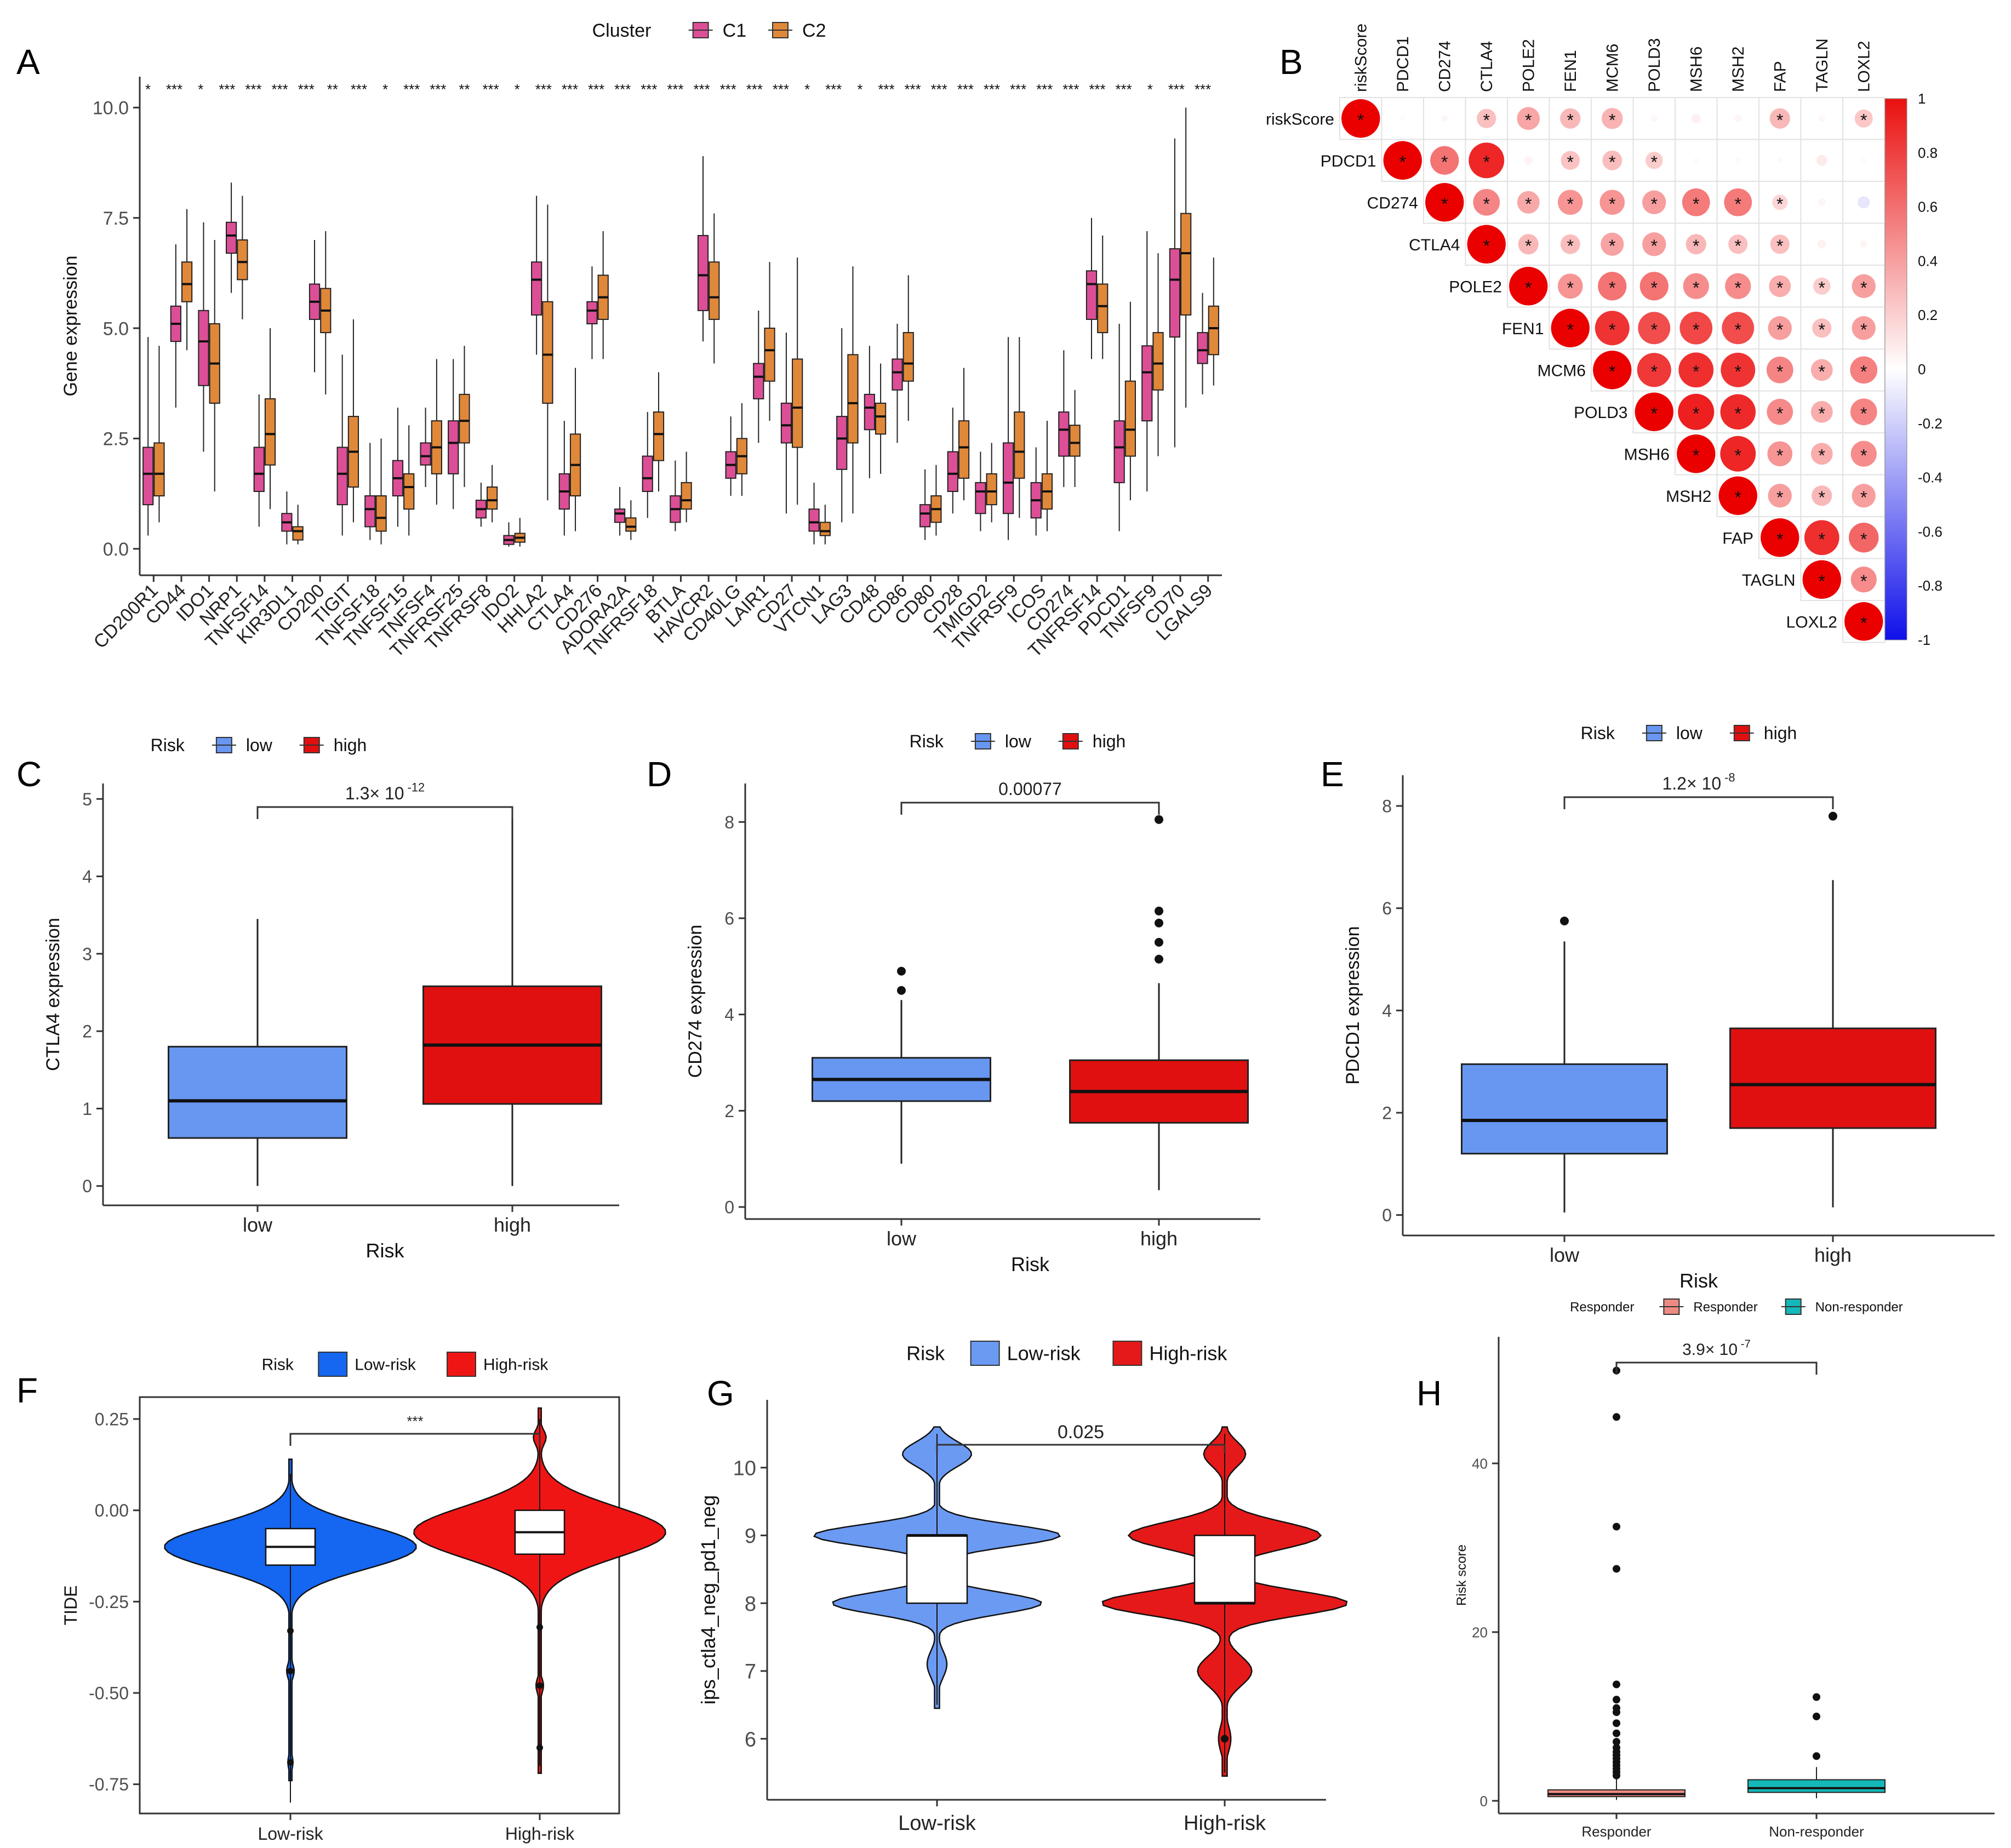 This screenshot has width=2011, height=1848. What do you see at coordinates (1745, 1344) in the screenshot?
I see `p-value-exponent: -7` at bounding box center [1745, 1344].